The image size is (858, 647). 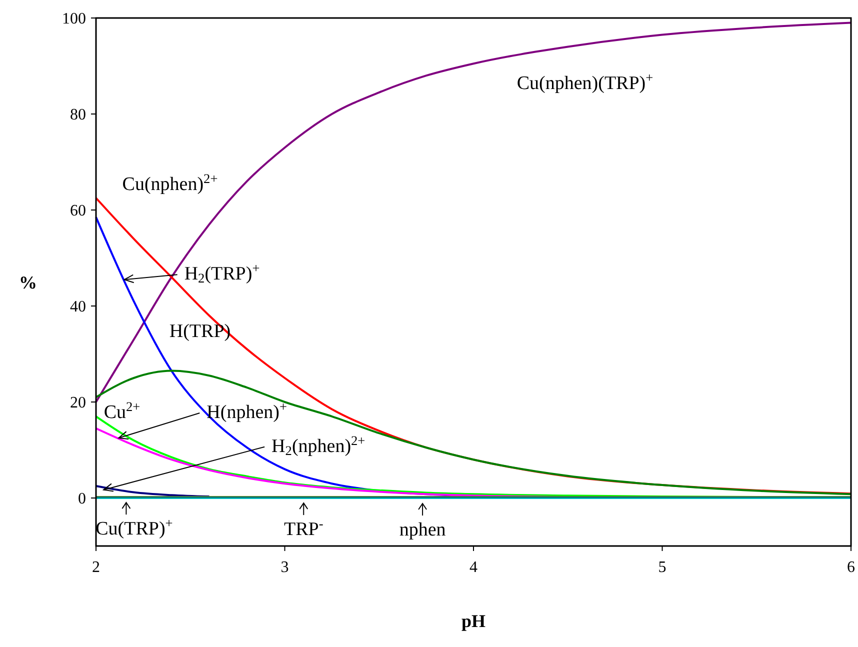 What do you see at coordinates (28, 282) in the screenshot?
I see `y-axis-title: %` at bounding box center [28, 282].